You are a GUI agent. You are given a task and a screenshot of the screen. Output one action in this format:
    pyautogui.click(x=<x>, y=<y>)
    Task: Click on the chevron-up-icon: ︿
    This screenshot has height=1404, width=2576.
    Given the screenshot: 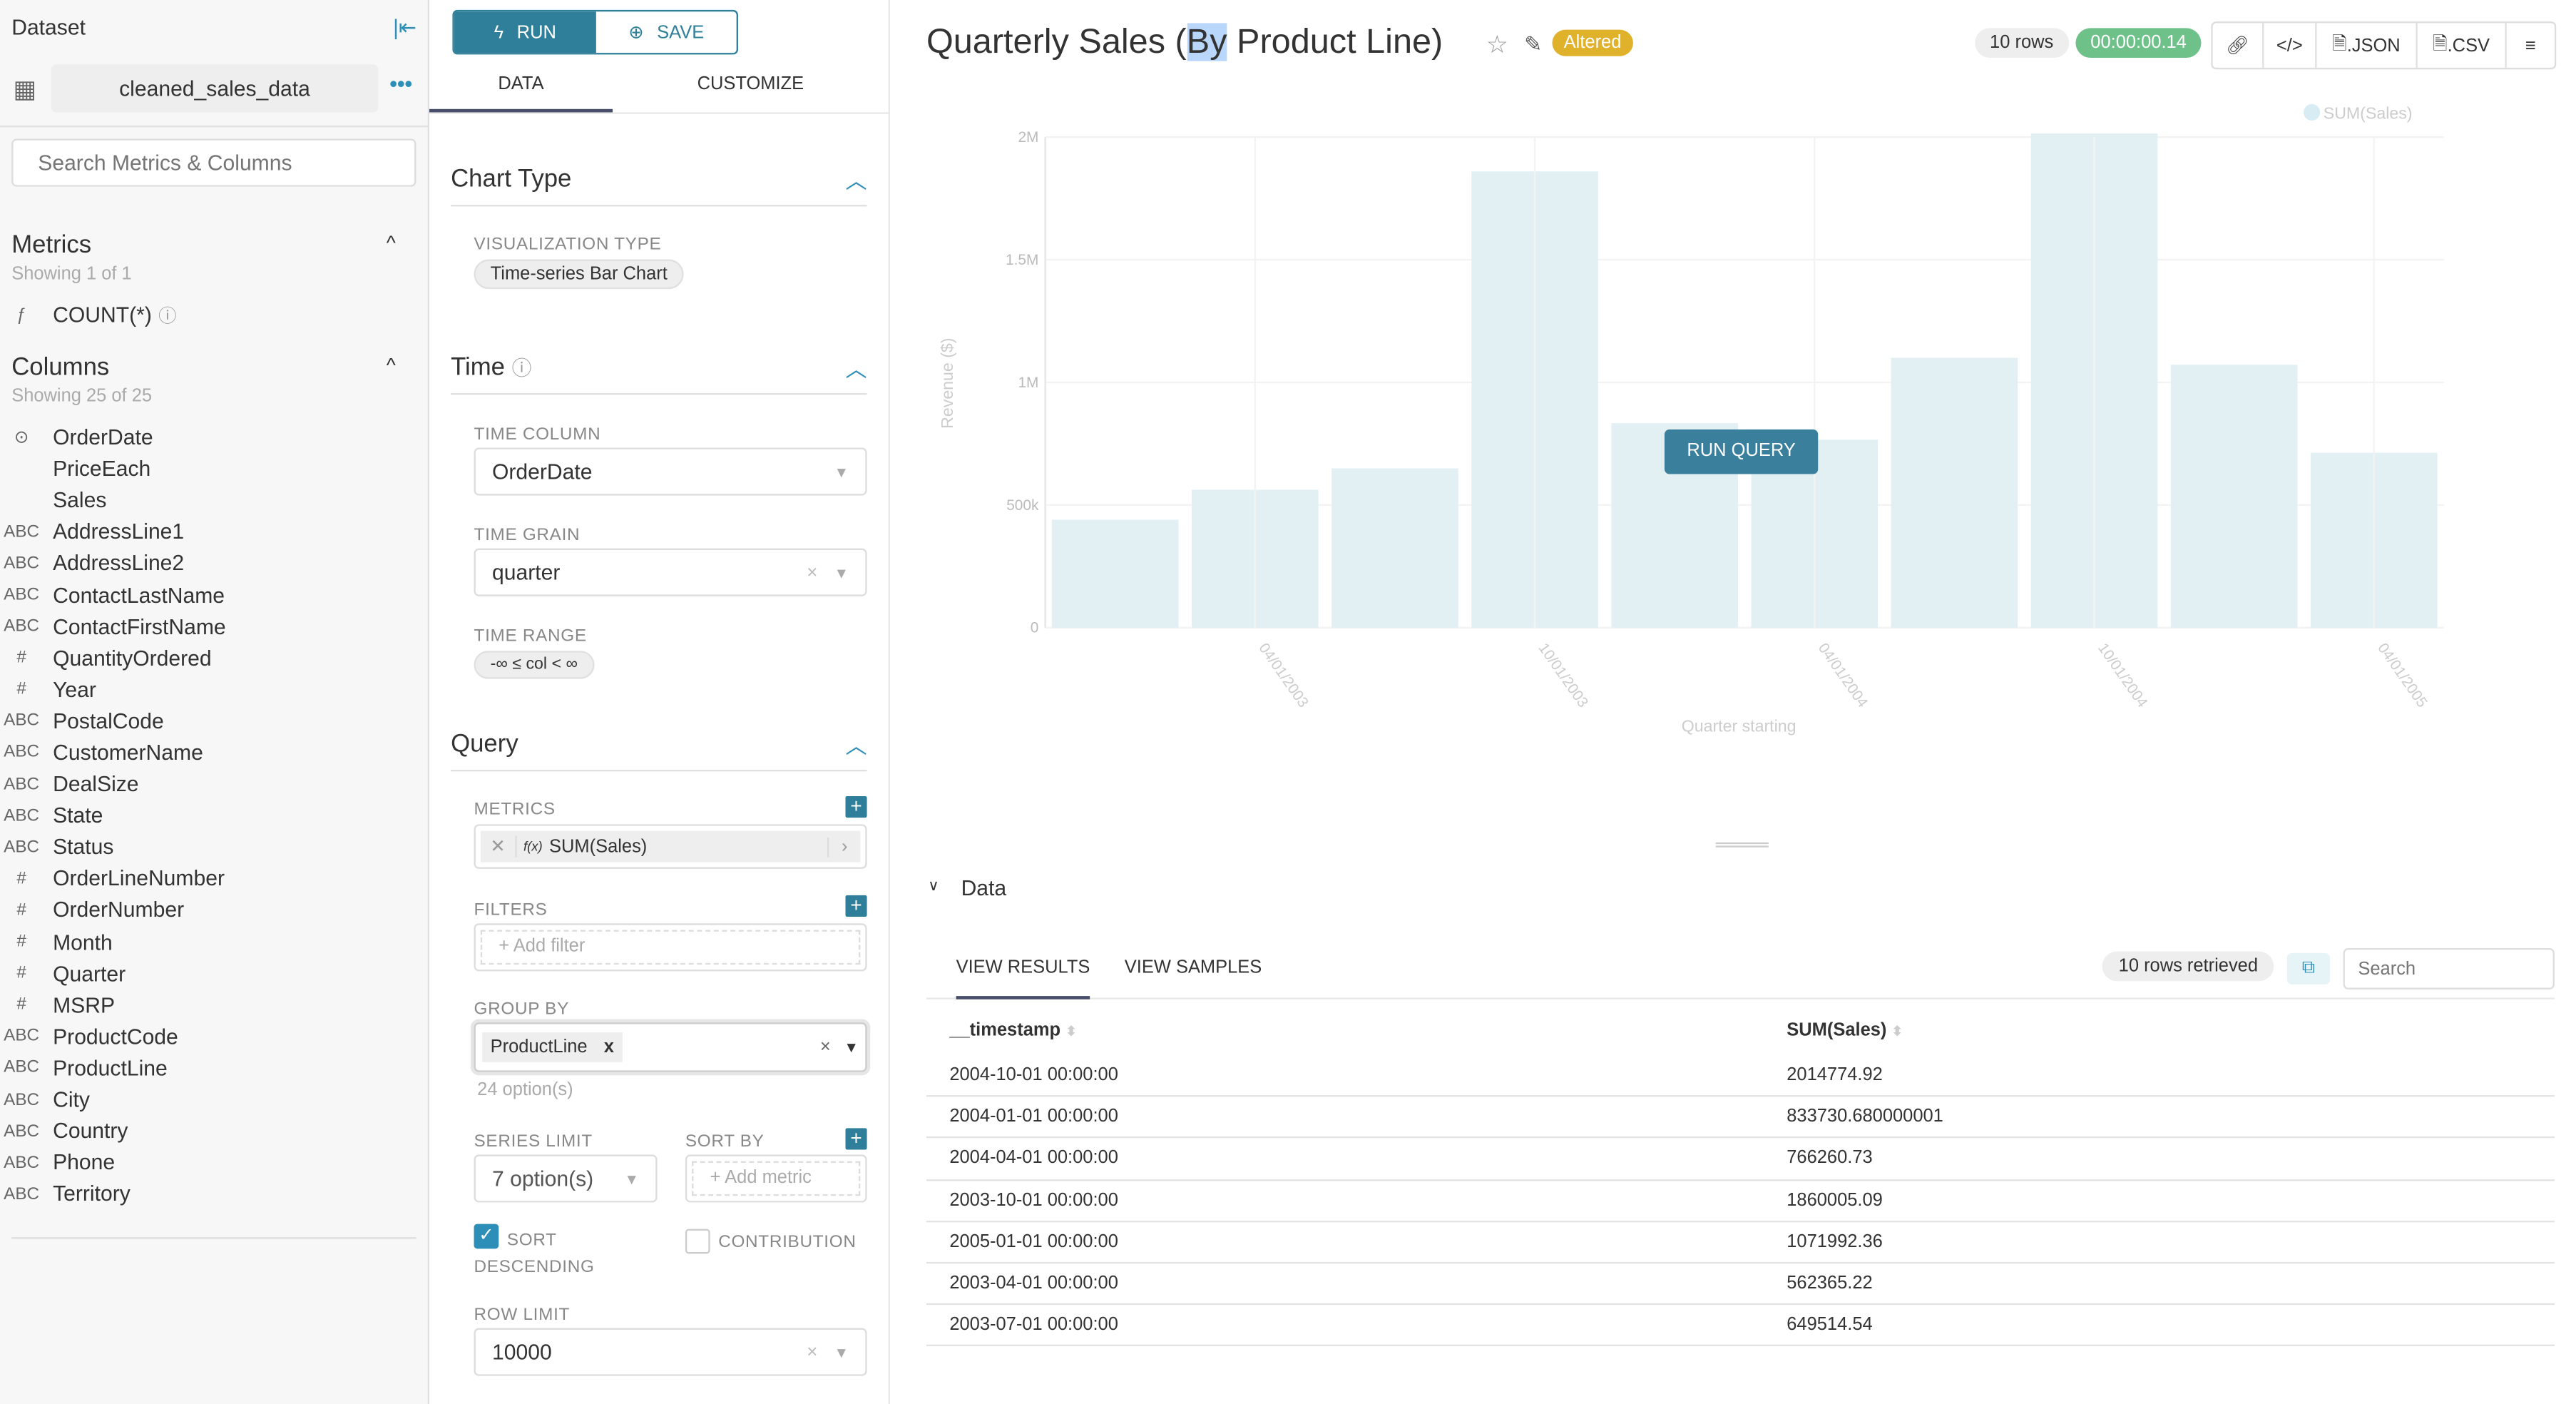 What is the action you would take?
    pyautogui.click(x=856, y=745)
    